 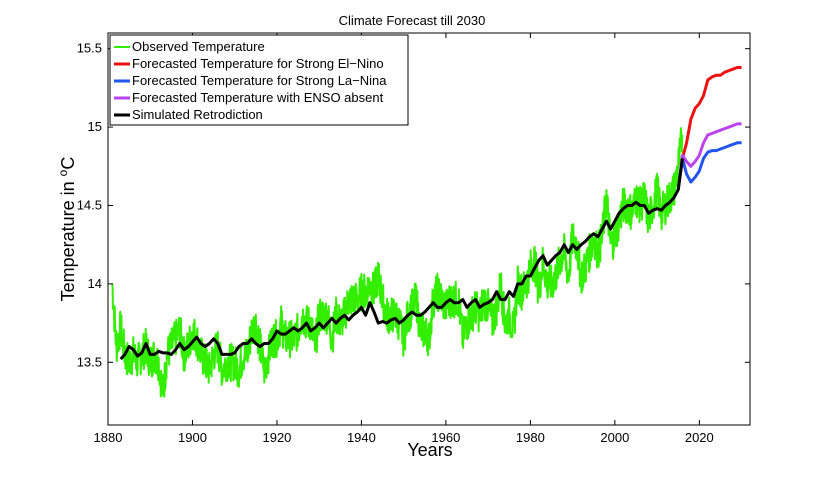 I want to click on y-tick-label: 14.5, so click(x=89, y=204).